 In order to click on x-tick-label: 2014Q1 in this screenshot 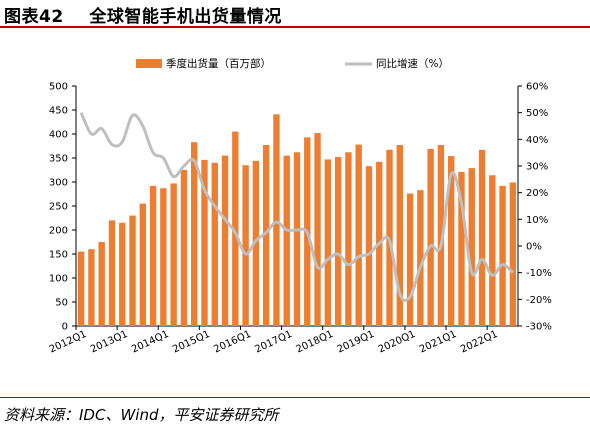, I will do `click(150, 342)`.